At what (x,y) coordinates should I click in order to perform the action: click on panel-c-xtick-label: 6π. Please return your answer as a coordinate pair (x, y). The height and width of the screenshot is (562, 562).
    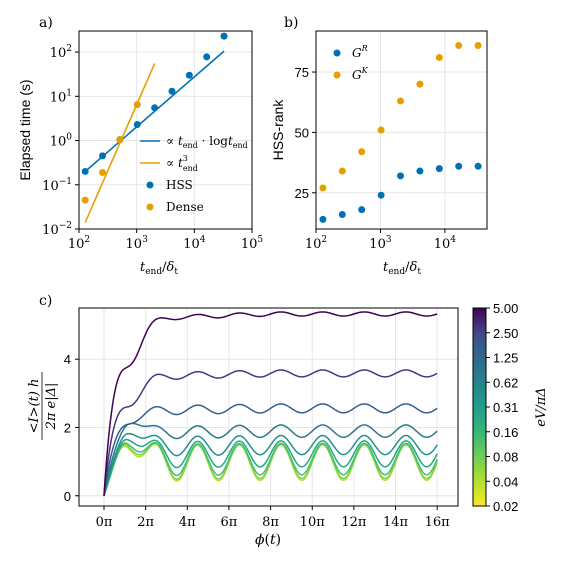
    Looking at the image, I should click on (229, 522).